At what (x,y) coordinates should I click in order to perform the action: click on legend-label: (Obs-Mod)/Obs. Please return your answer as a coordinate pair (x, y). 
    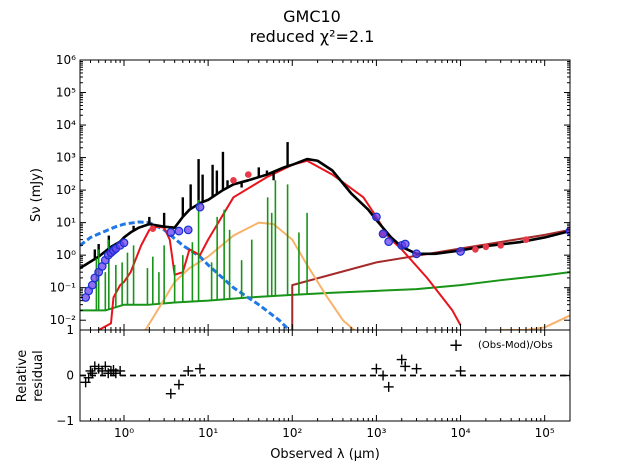
    Looking at the image, I should click on (515, 345).